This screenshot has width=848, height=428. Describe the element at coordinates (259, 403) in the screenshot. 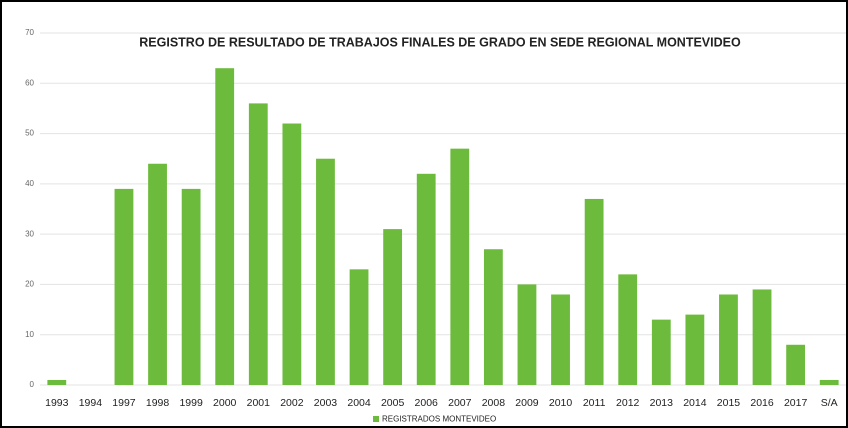

I see `x-tick-label: 2001` at that location.